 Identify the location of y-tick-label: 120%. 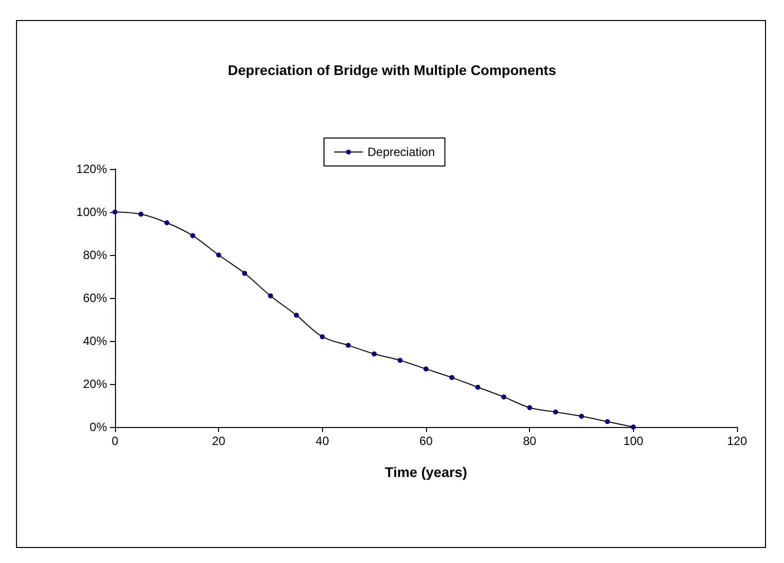
(92, 169).